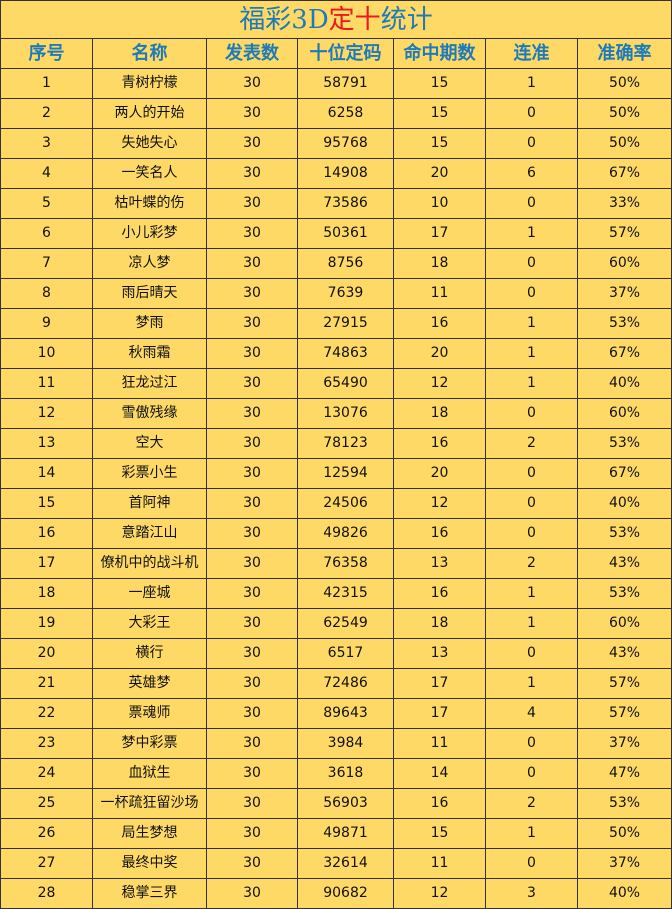 This screenshot has width=672, height=909. What do you see at coordinates (346, 233) in the screenshot?
I see `table-cell: 50361` at bounding box center [346, 233].